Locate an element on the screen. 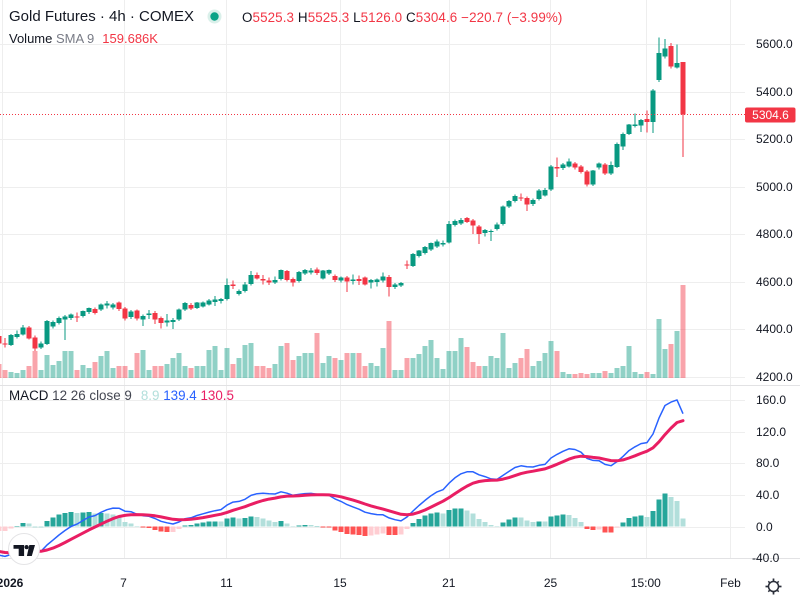 This screenshot has width=800, height=600. svg-text: 120.0 is located at coordinates (771, 432).